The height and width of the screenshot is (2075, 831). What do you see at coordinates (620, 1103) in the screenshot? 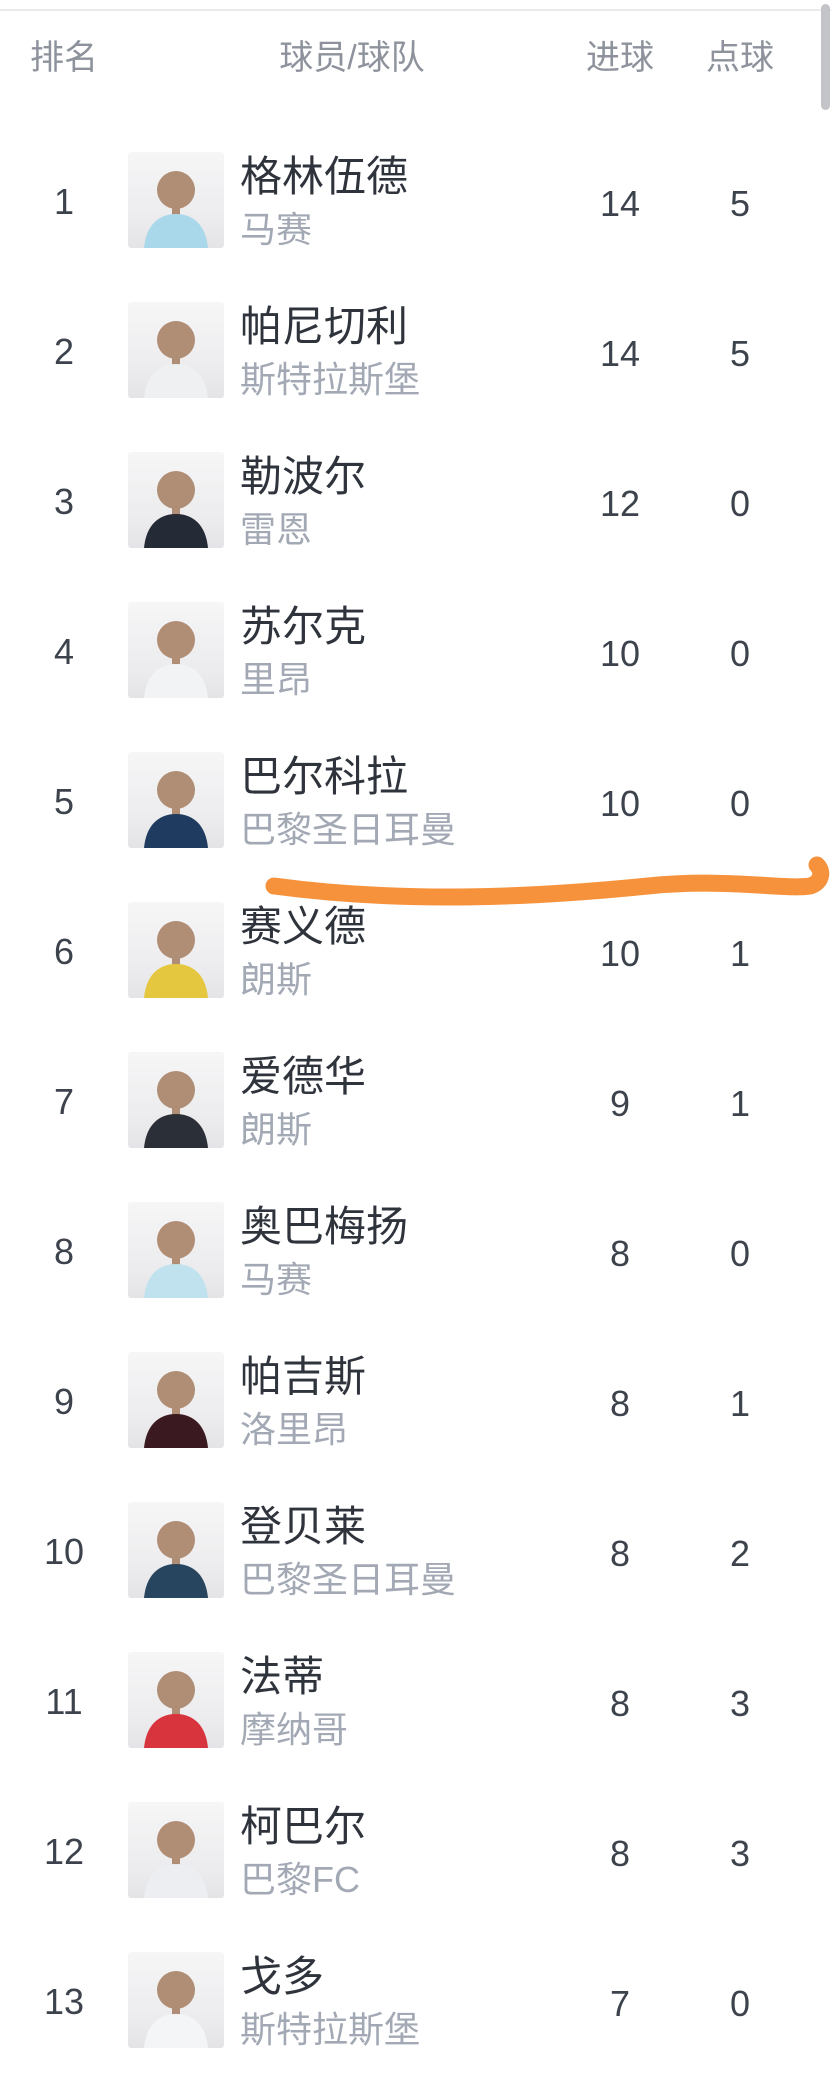
I see `goals-value: 9` at bounding box center [620, 1103].